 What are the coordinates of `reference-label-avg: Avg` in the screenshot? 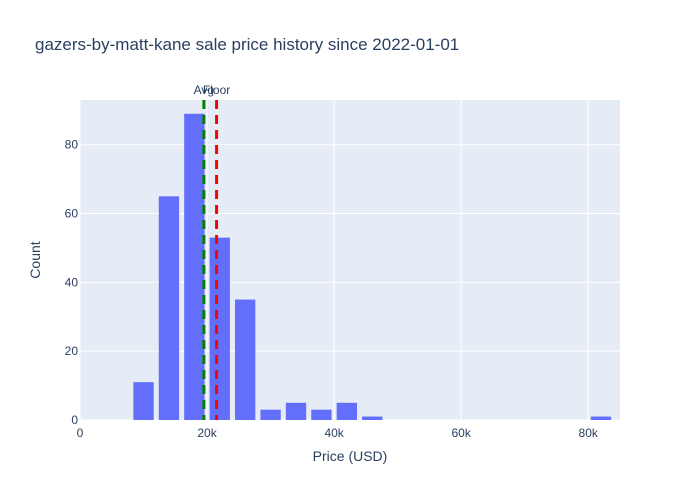 It's located at (204, 90).